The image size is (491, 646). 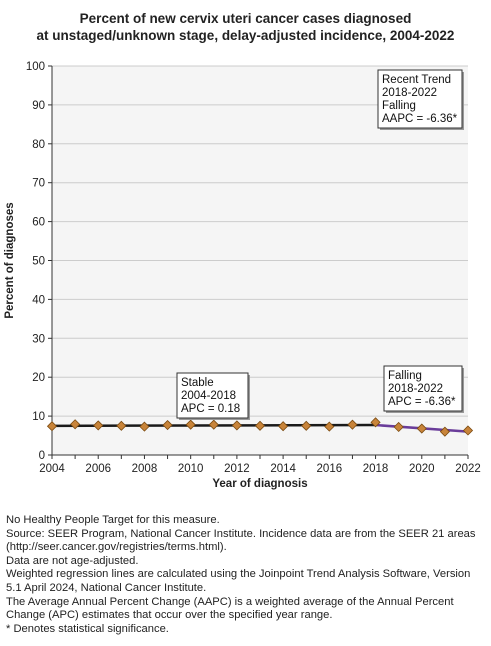 What do you see at coordinates (415, 389) in the screenshot?
I see `annotation-falling-segment-line-2: 2018-2022` at bounding box center [415, 389].